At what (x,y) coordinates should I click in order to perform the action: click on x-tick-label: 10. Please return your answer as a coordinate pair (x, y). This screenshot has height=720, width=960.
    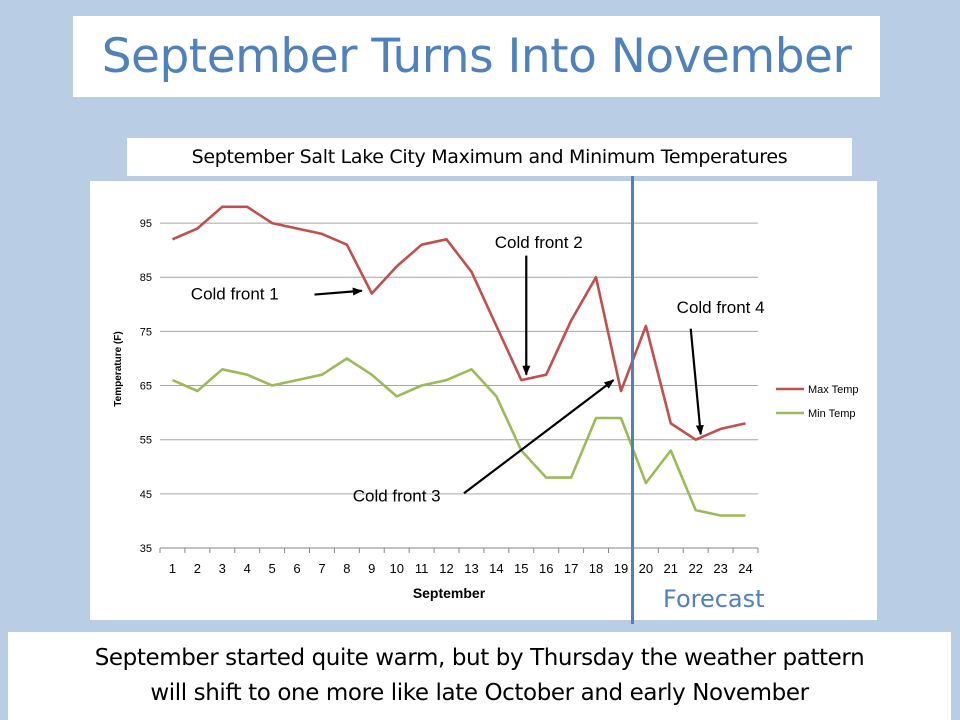
    Looking at the image, I should click on (396, 568).